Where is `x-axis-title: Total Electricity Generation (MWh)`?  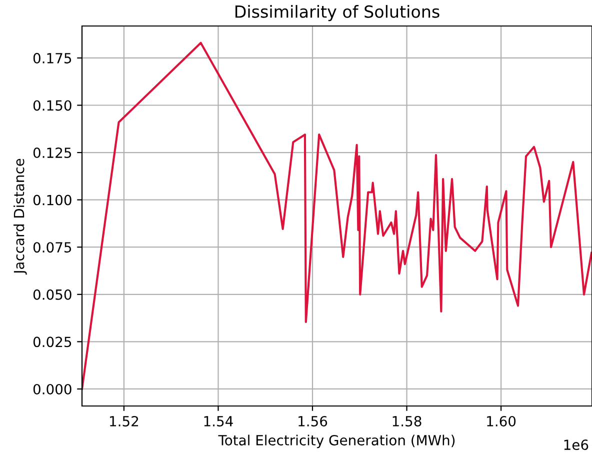
x-axis-title: Total Electricity Generation (MWh) is located at coordinates (336, 441).